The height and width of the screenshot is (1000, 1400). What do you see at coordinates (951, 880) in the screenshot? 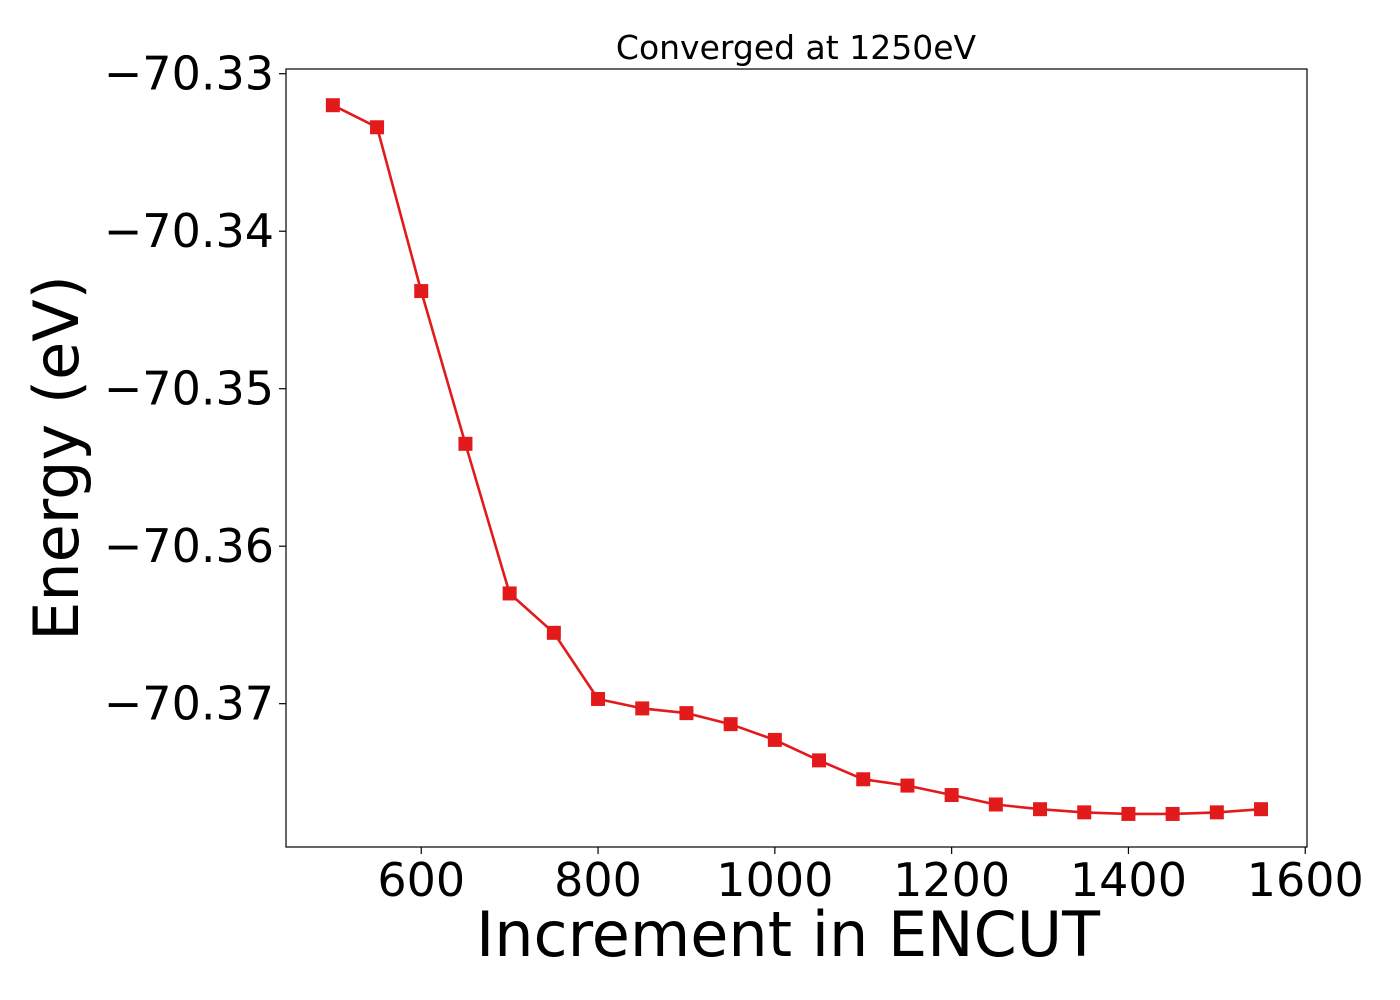
I see `x-tick-label: 1200` at bounding box center [951, 880].